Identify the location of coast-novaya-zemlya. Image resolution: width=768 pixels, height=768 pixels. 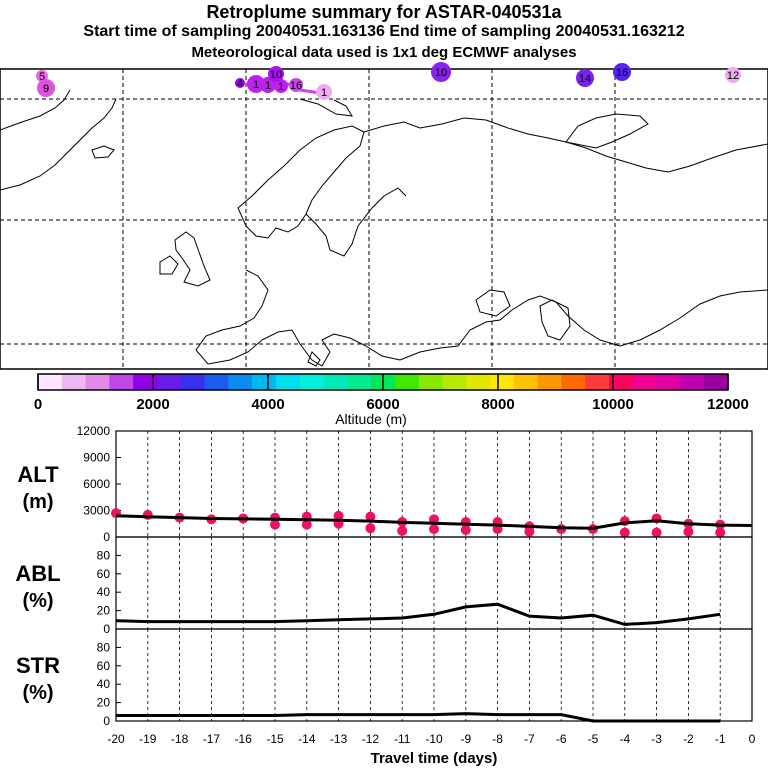
(607, 131).